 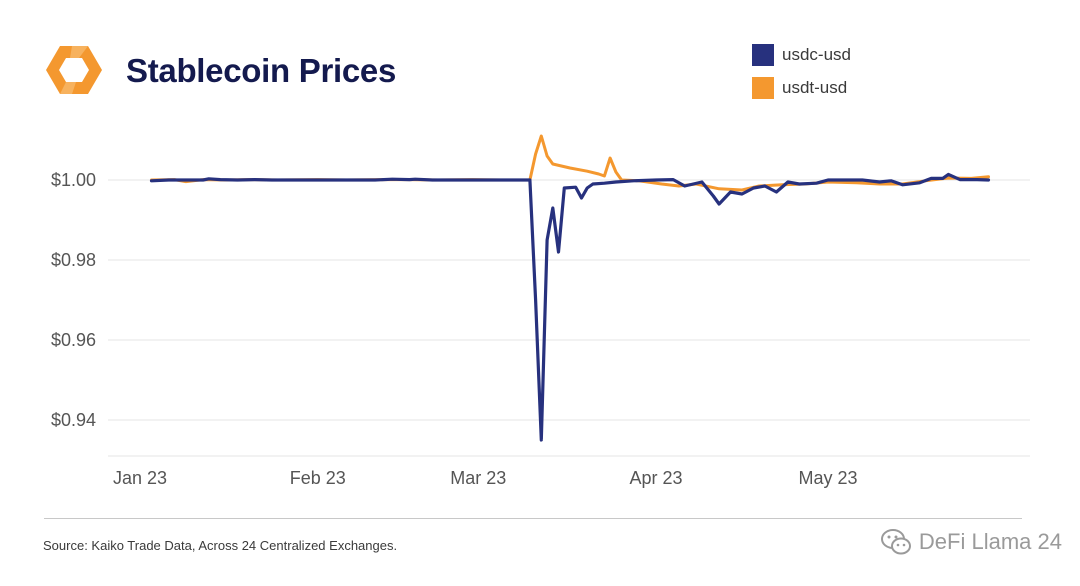 I want to click on legend-label-usdc: usdc-usd, so click(x=816, y=54).